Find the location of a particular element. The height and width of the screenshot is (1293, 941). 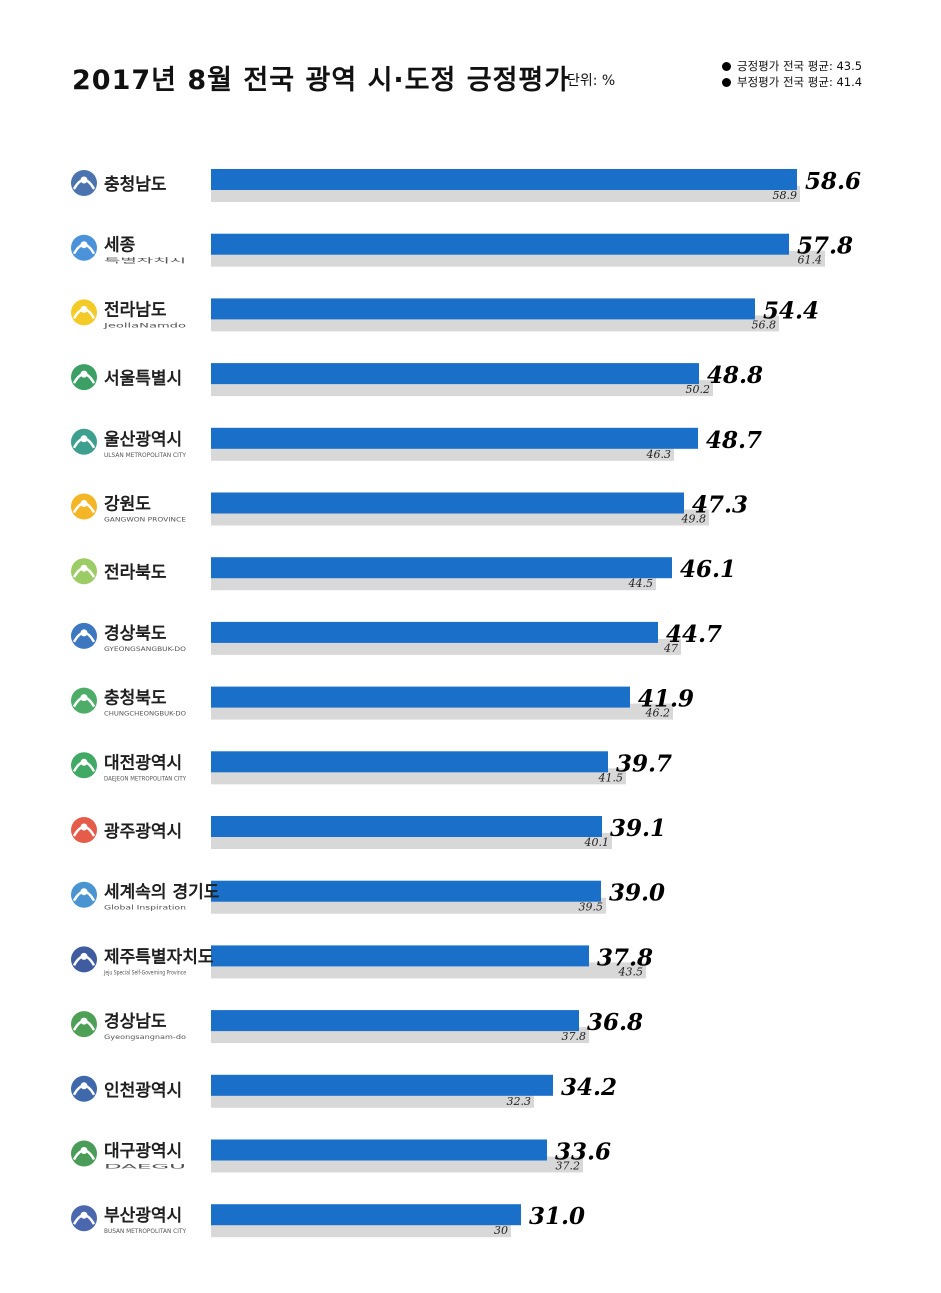

seoul-figure-icon is located at coordinates (84, 377).